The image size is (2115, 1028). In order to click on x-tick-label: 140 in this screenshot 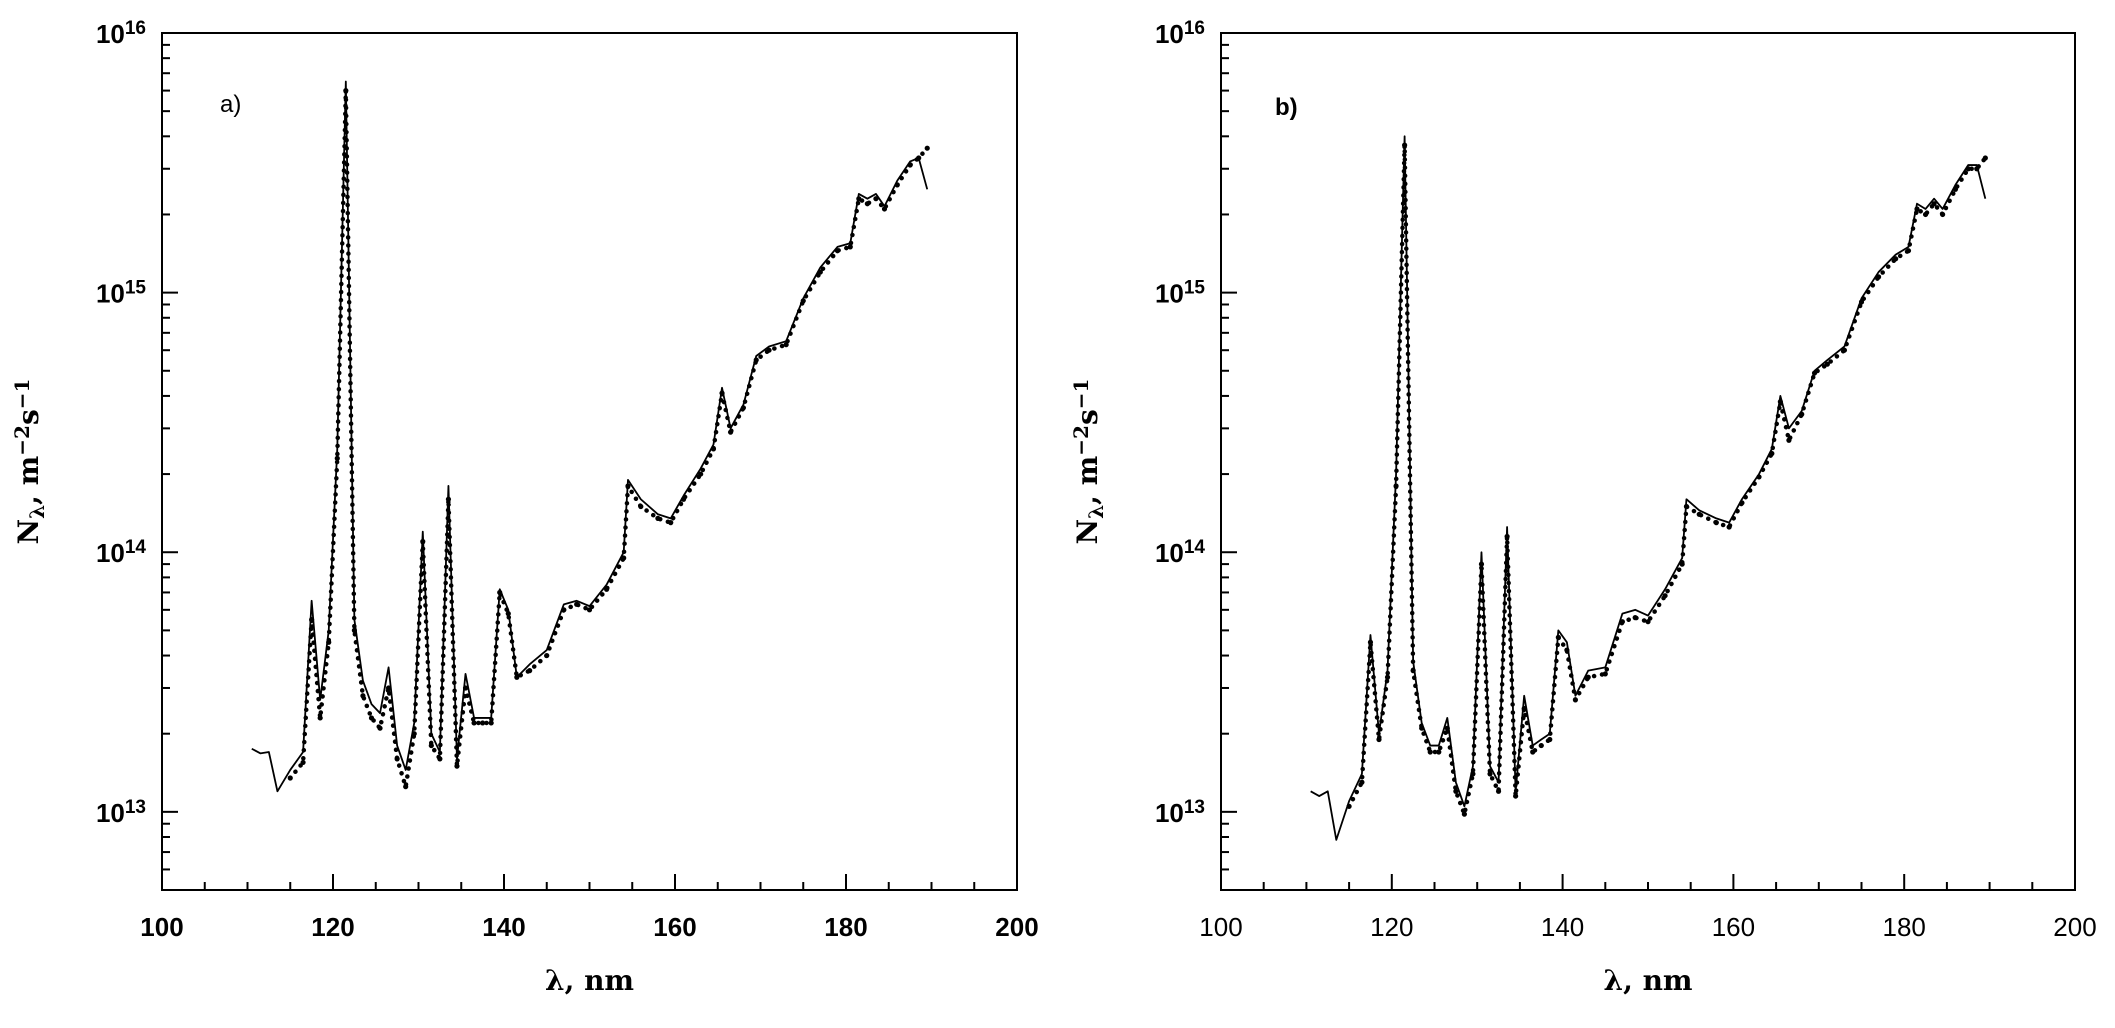, I will do `click(1562, 927)`.